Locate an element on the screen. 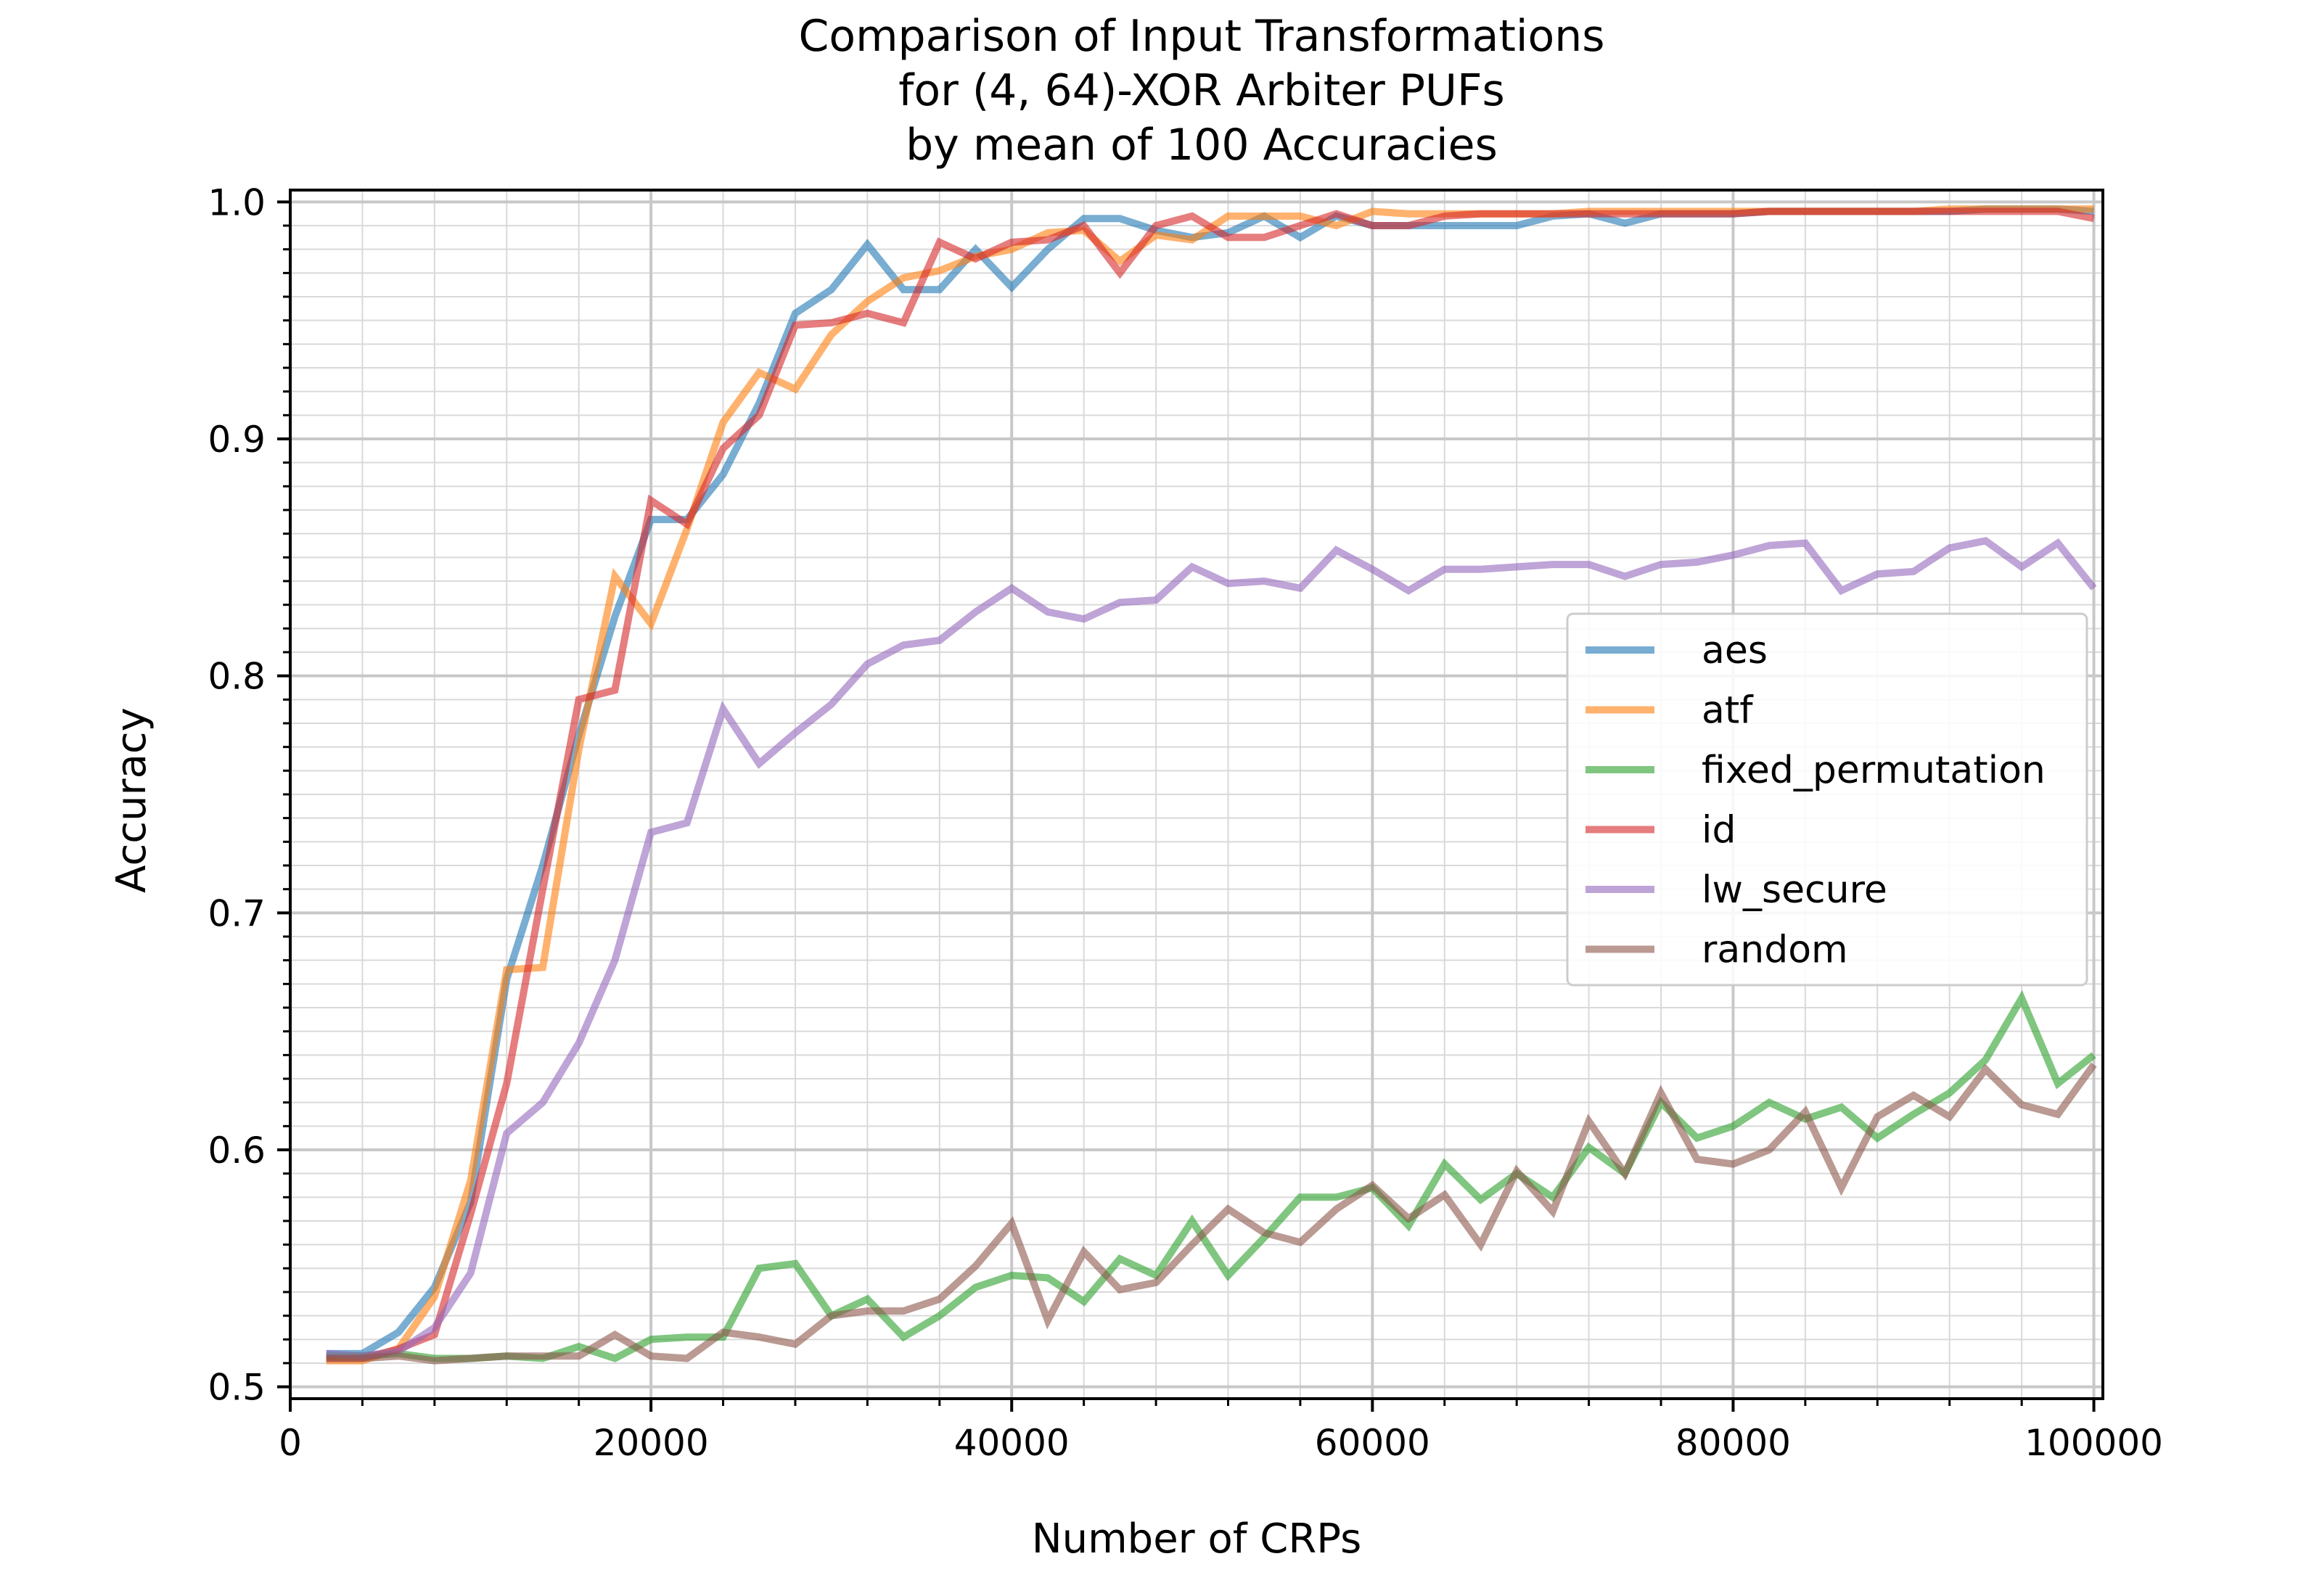 The height and width of the screenshot is (1596, 2322). y-axis-ticks: 0.5 0.6 0.7 0.8 0.9 1.0 is located at coordinates (249, 795).